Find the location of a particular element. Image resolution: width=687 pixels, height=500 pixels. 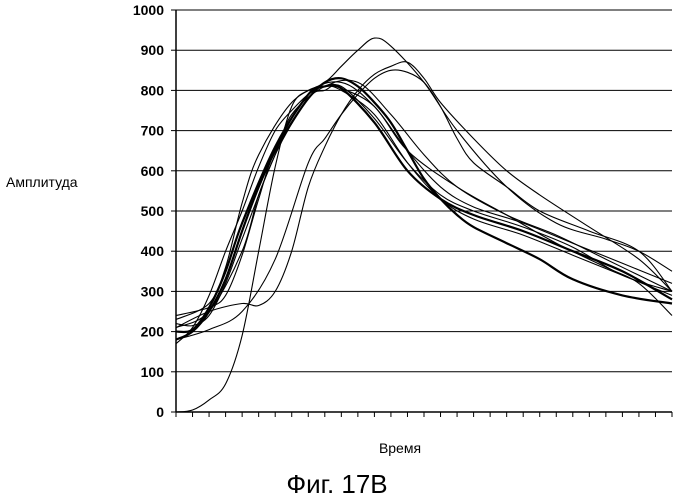

y-tick-label-400: 400 is located at coordinates (153, 251).